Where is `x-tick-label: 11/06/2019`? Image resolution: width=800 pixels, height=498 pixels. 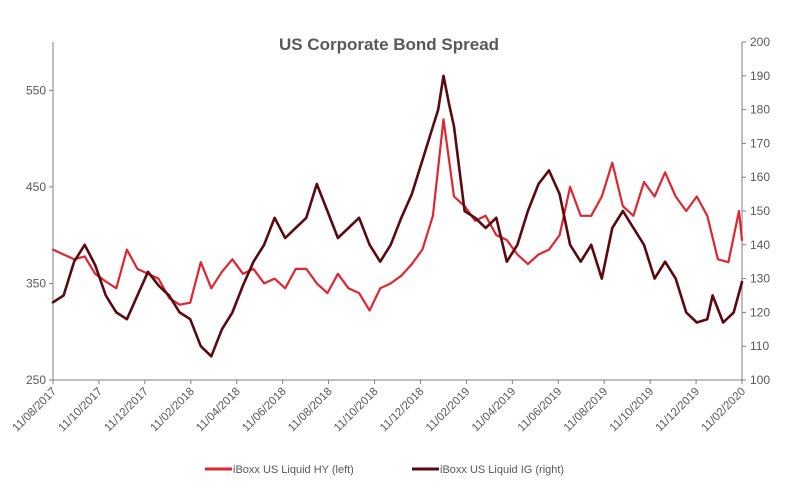 x-tick-label: 11/06/2019 is located at coordinates (540, 410).